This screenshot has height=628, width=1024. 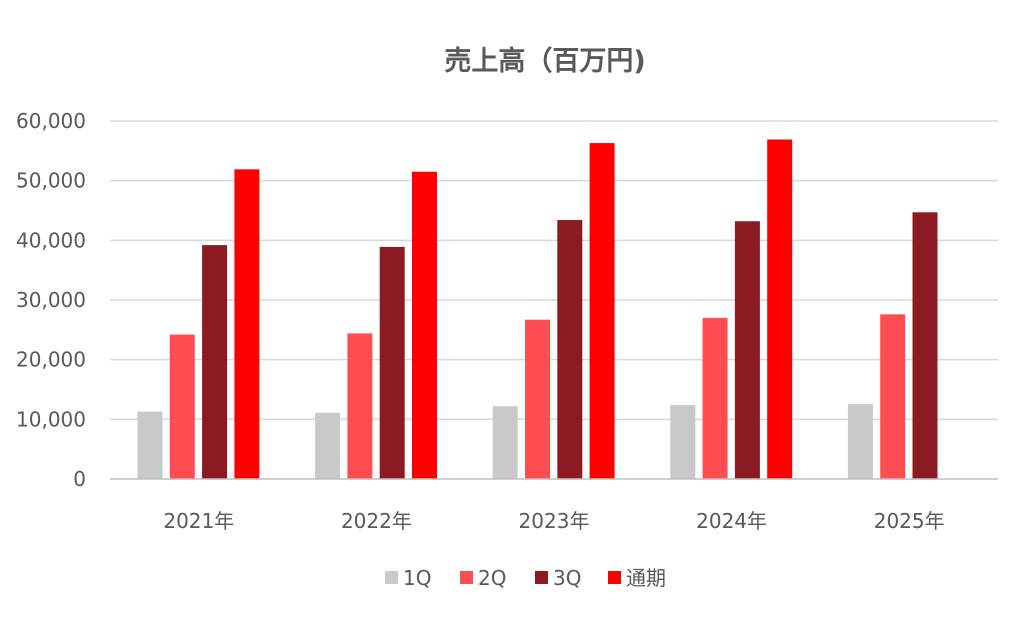 What do you see at coordinates (567, 578) in the screenshot?
I see `legend-label: 3Q` at bounding box center [567, 578].